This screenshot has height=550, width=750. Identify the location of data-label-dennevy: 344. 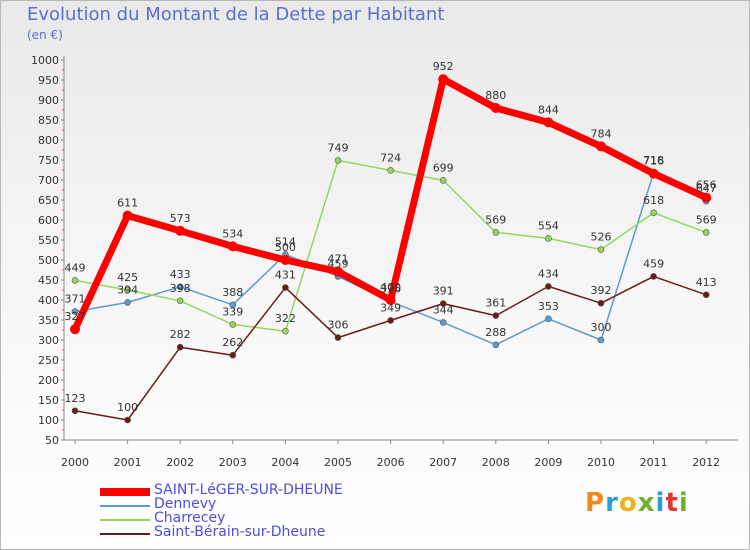
(443, 309).